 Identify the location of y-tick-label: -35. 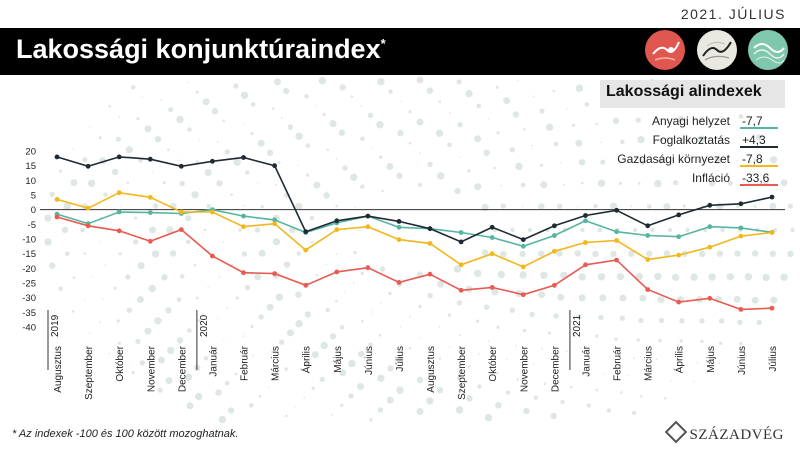
(29, 313).